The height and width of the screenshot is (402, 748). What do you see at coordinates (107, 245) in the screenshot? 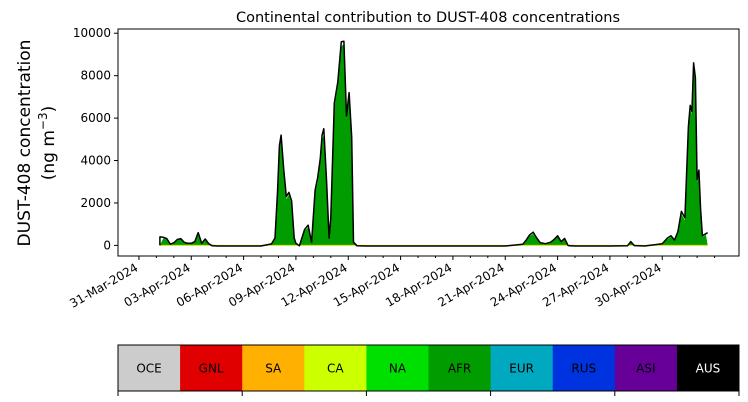
I see `y-tick-label: 0` at bounding box center [107, 245].